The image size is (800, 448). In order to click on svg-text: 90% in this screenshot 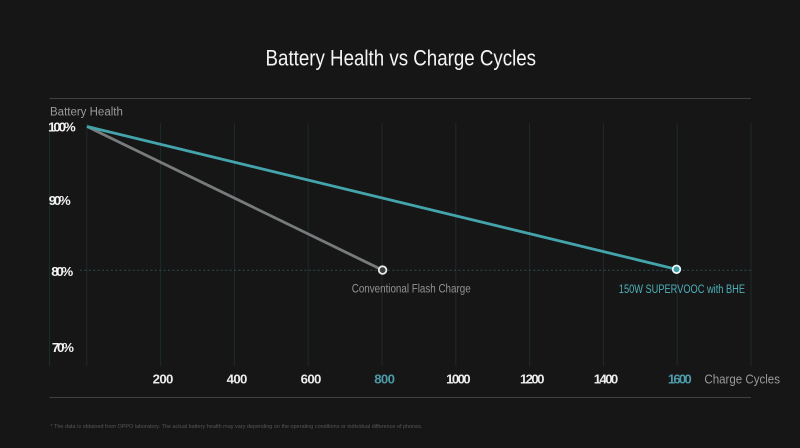, I will do `click(60, 200)`.